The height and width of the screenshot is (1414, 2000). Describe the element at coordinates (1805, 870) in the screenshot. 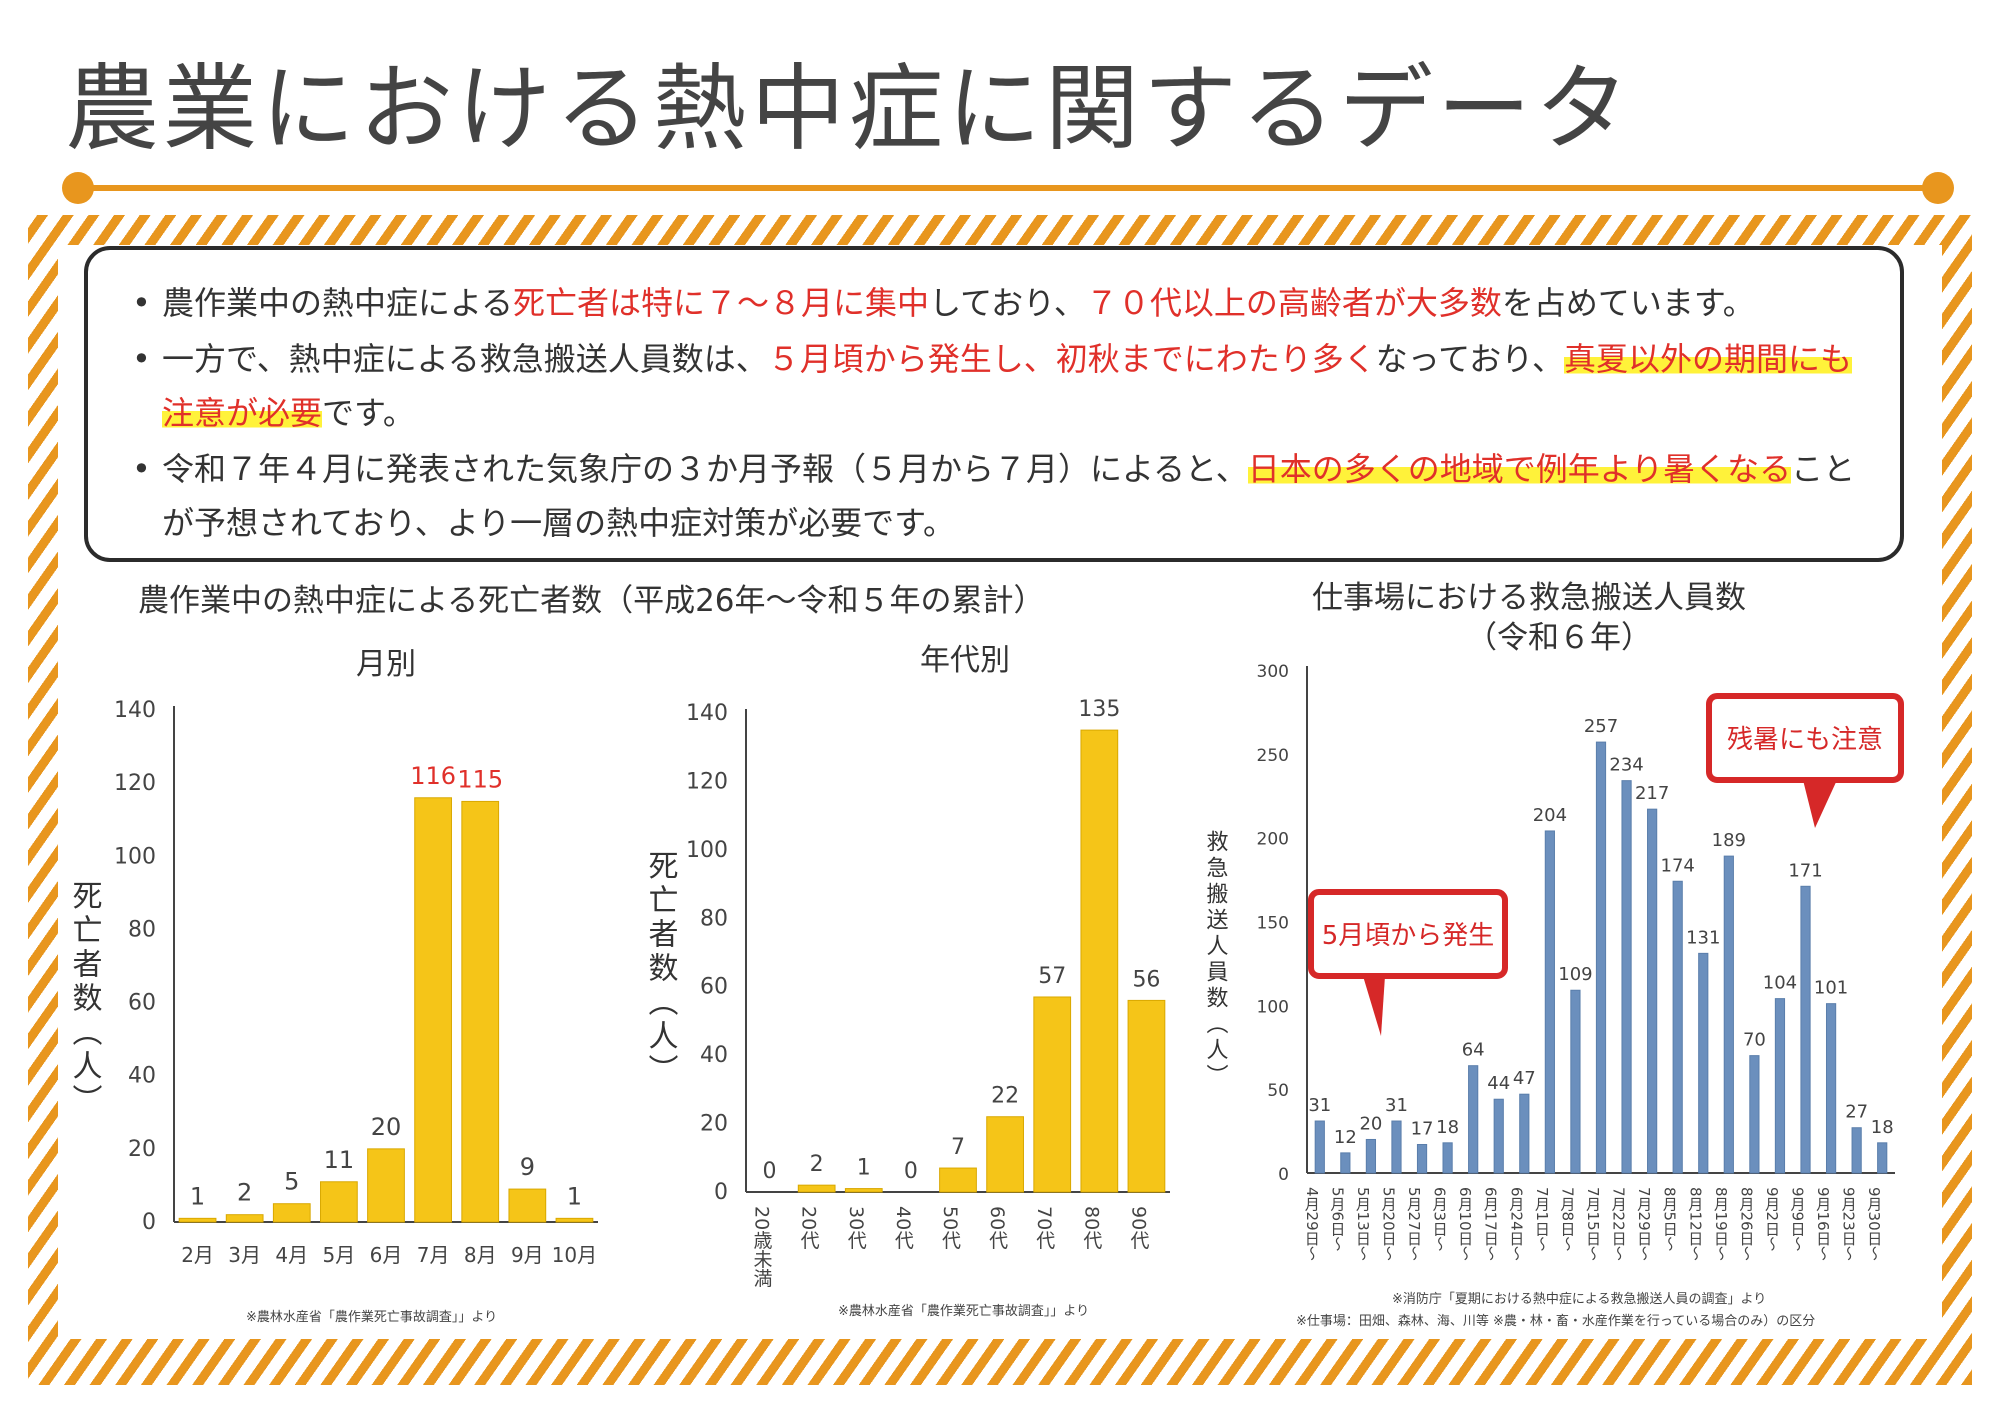

I see `data-label: 171` at that location.